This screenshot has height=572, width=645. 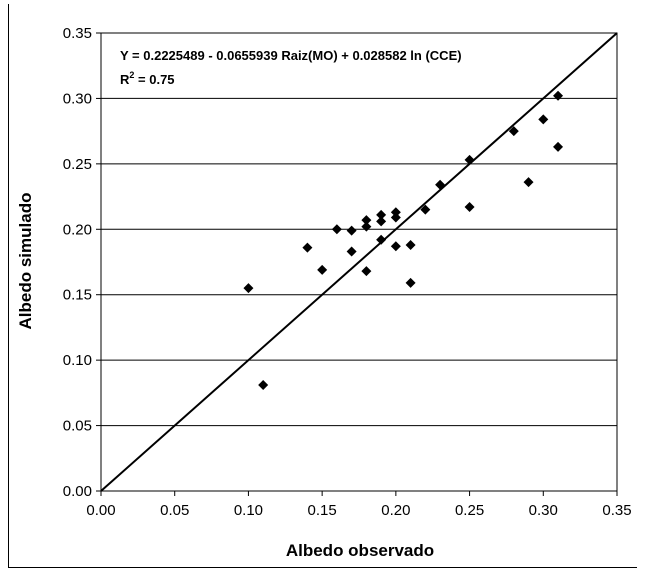 I want to click on r-squared-label: R2 = 0.75, so click(x=147, y=78).